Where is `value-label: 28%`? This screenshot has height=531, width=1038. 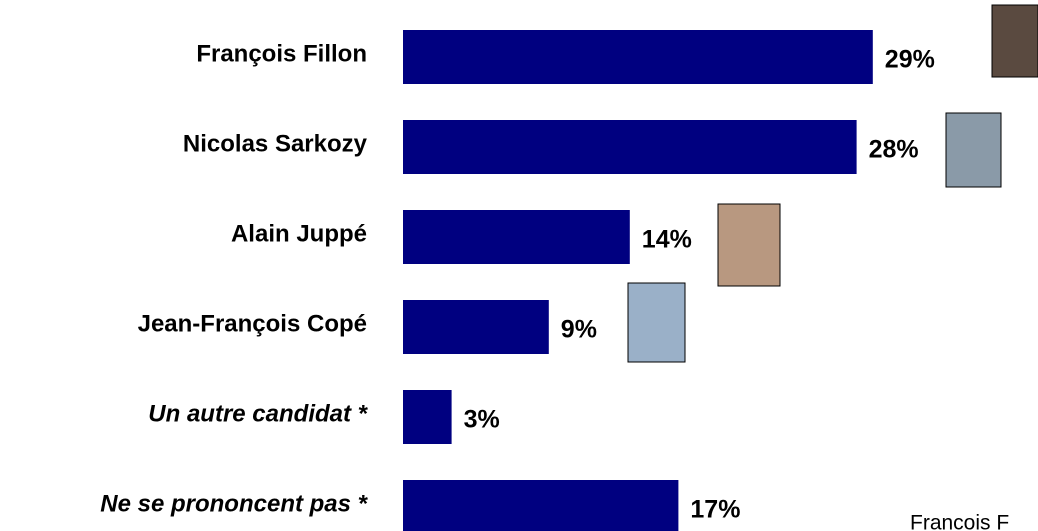 value-label: 28% is located at coordinates (894, 150).